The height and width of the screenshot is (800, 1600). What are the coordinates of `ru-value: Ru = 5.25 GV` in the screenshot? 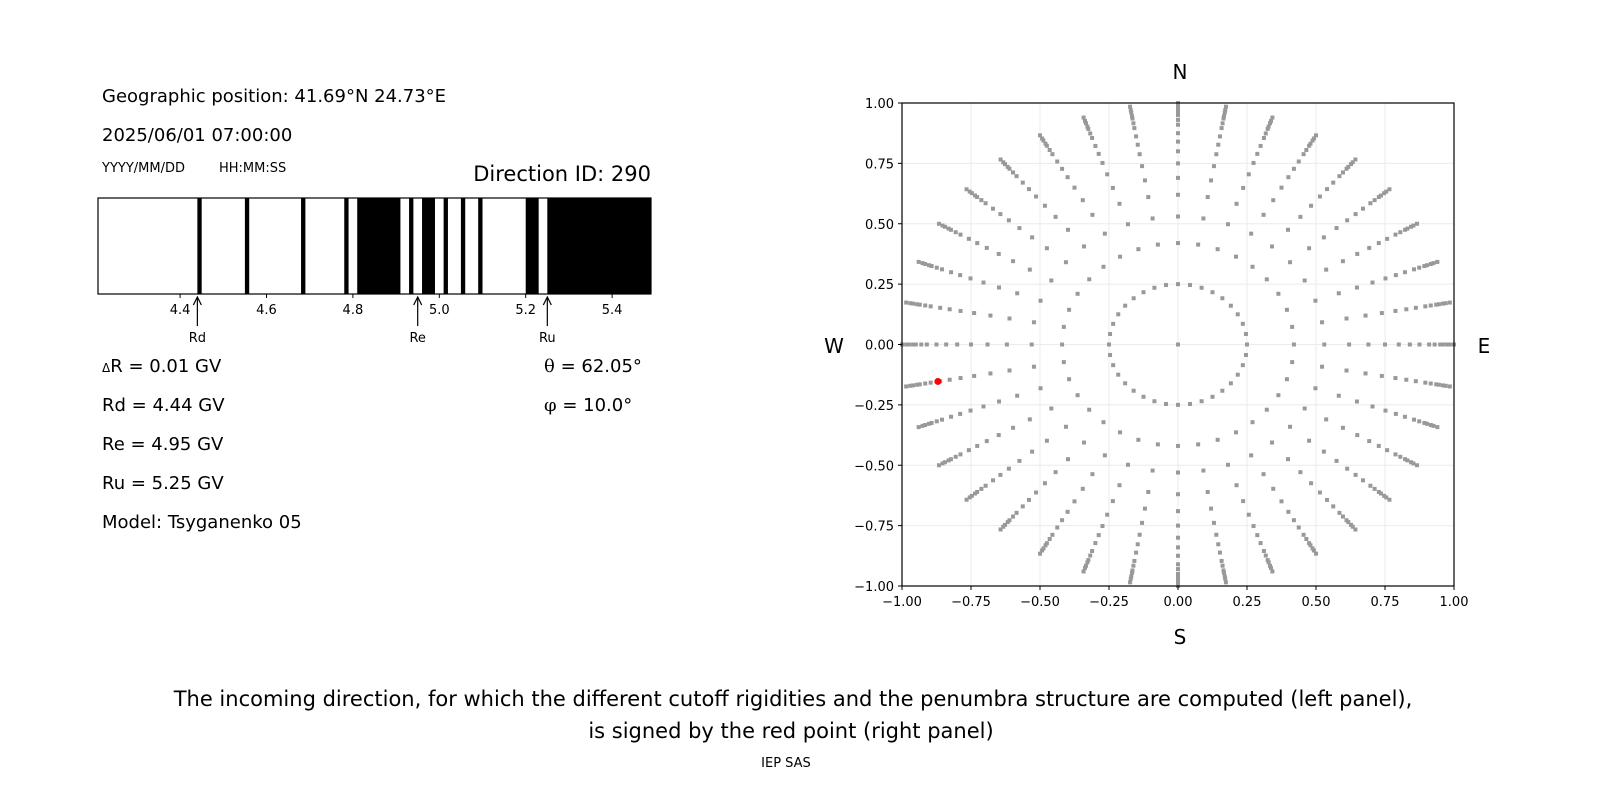 It's located at (163, 483).